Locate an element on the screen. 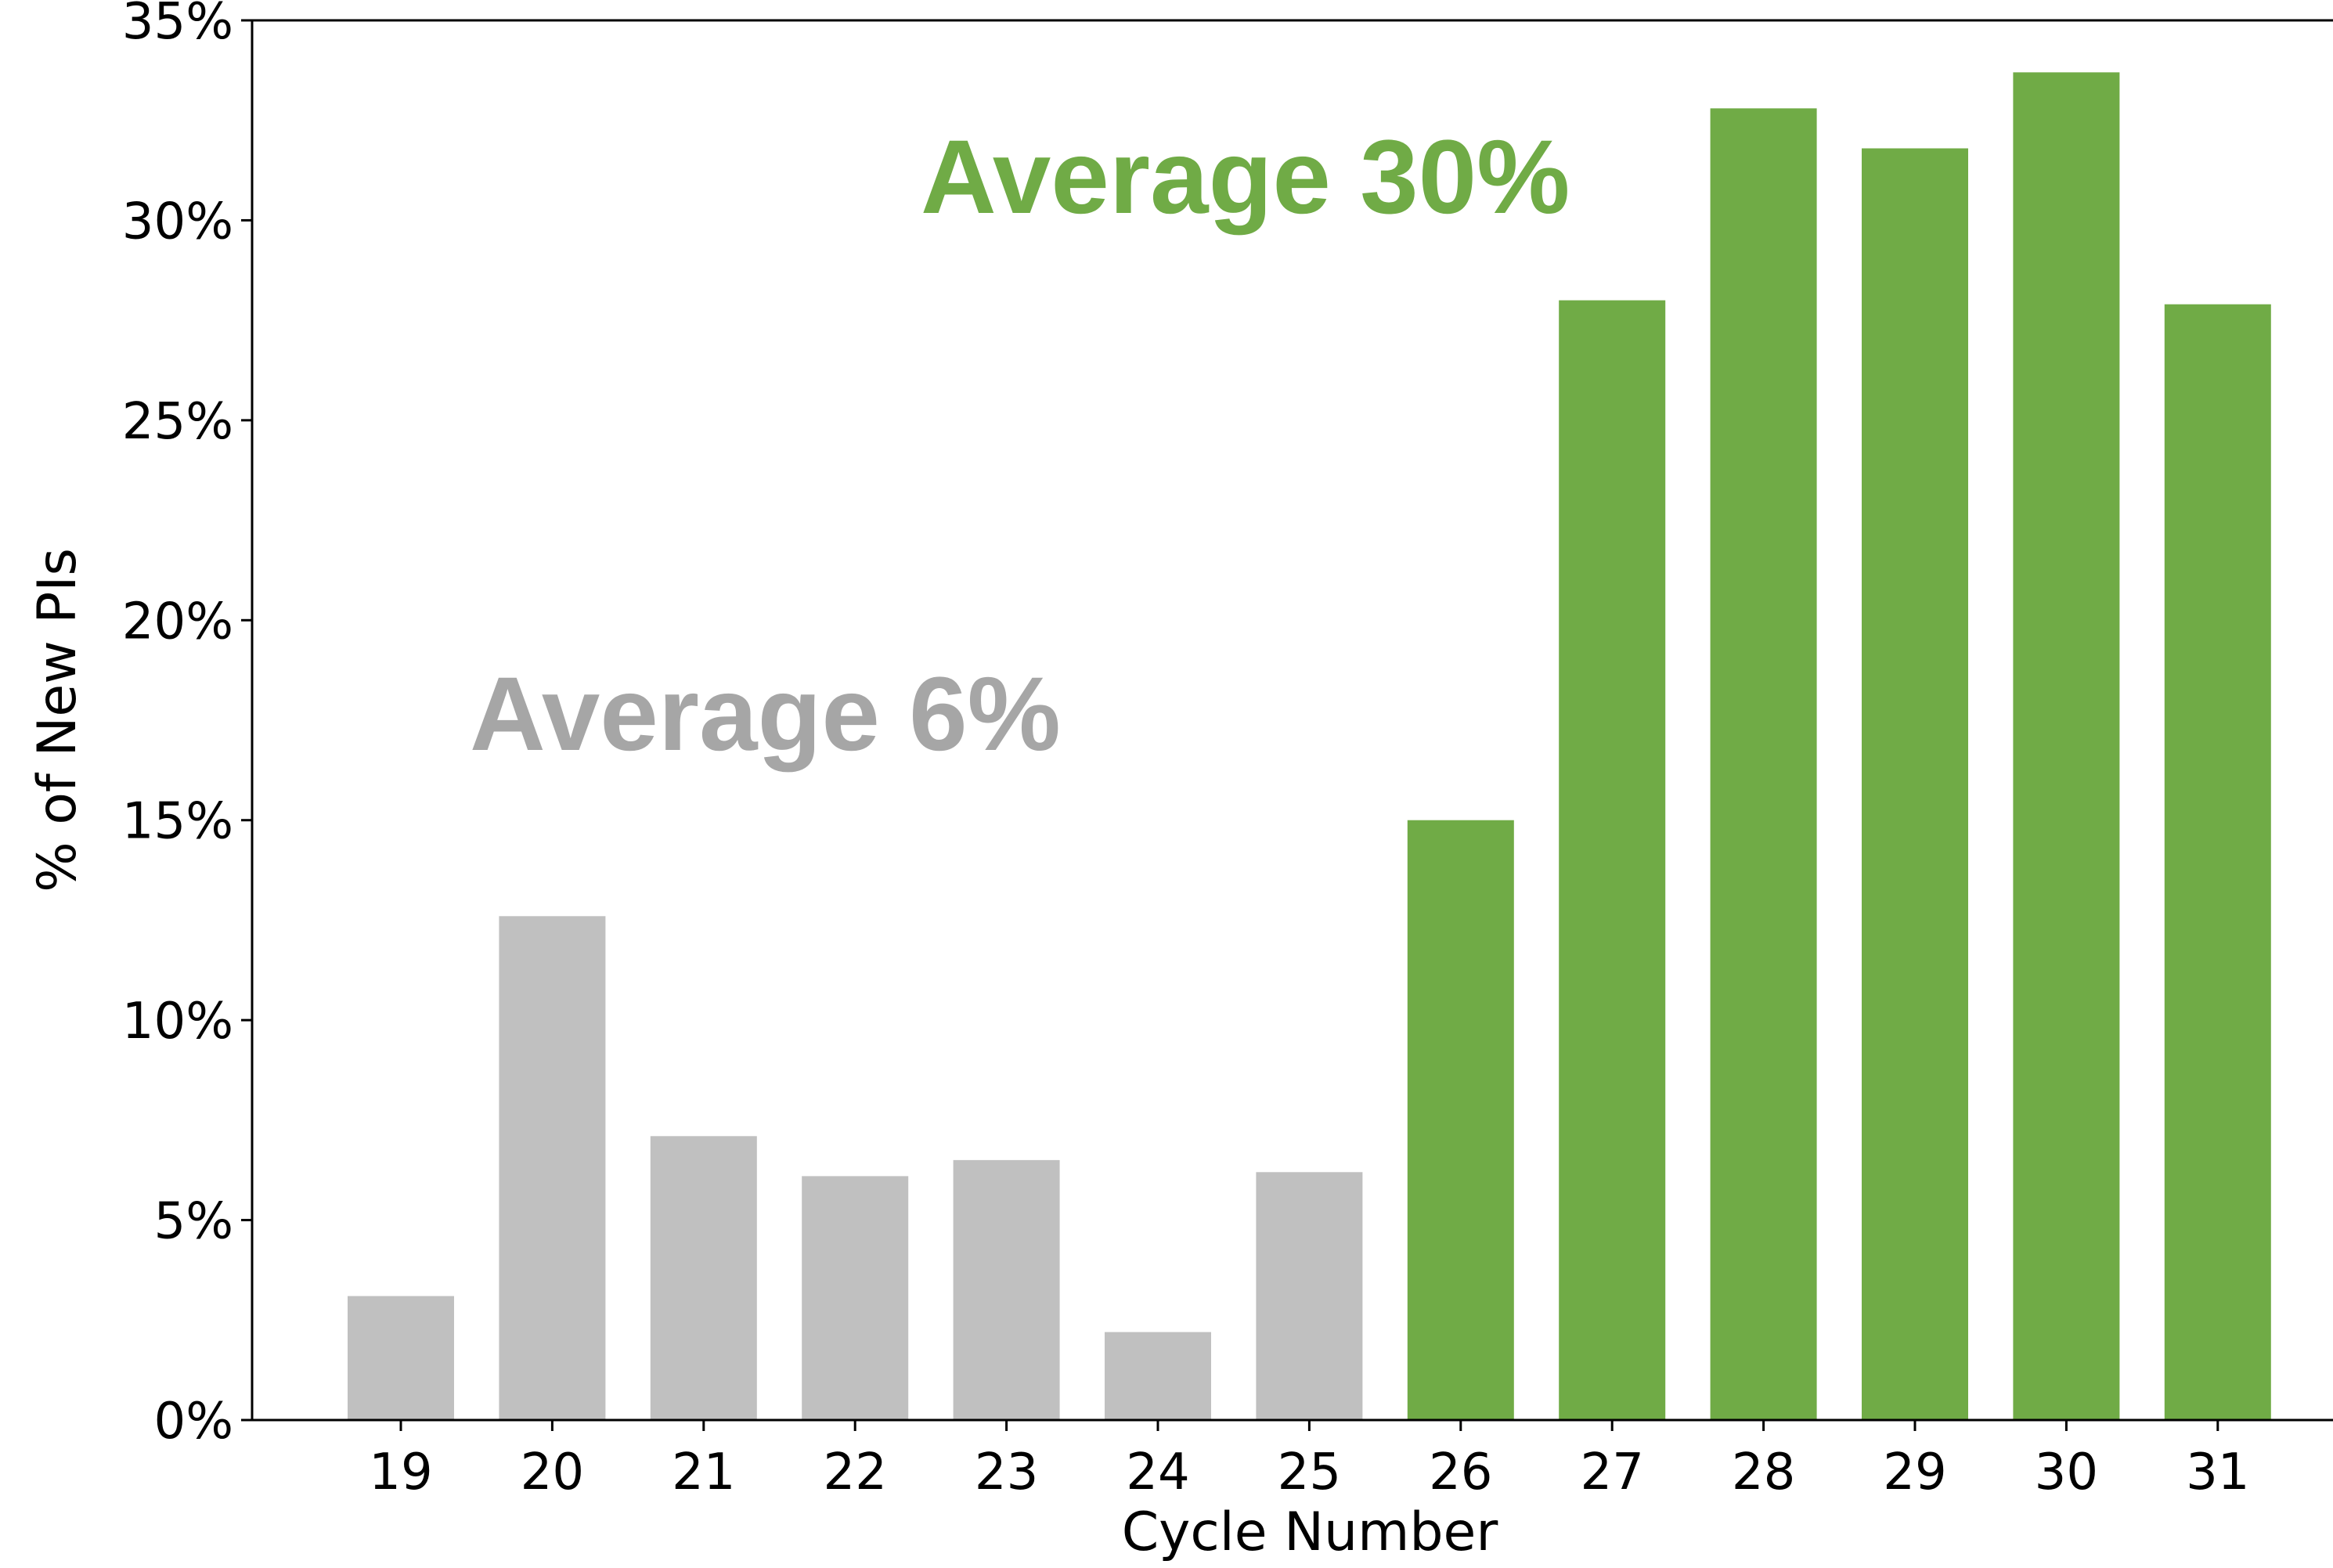  x-tick-label: 23 is located at coordinates (1006, 1472).